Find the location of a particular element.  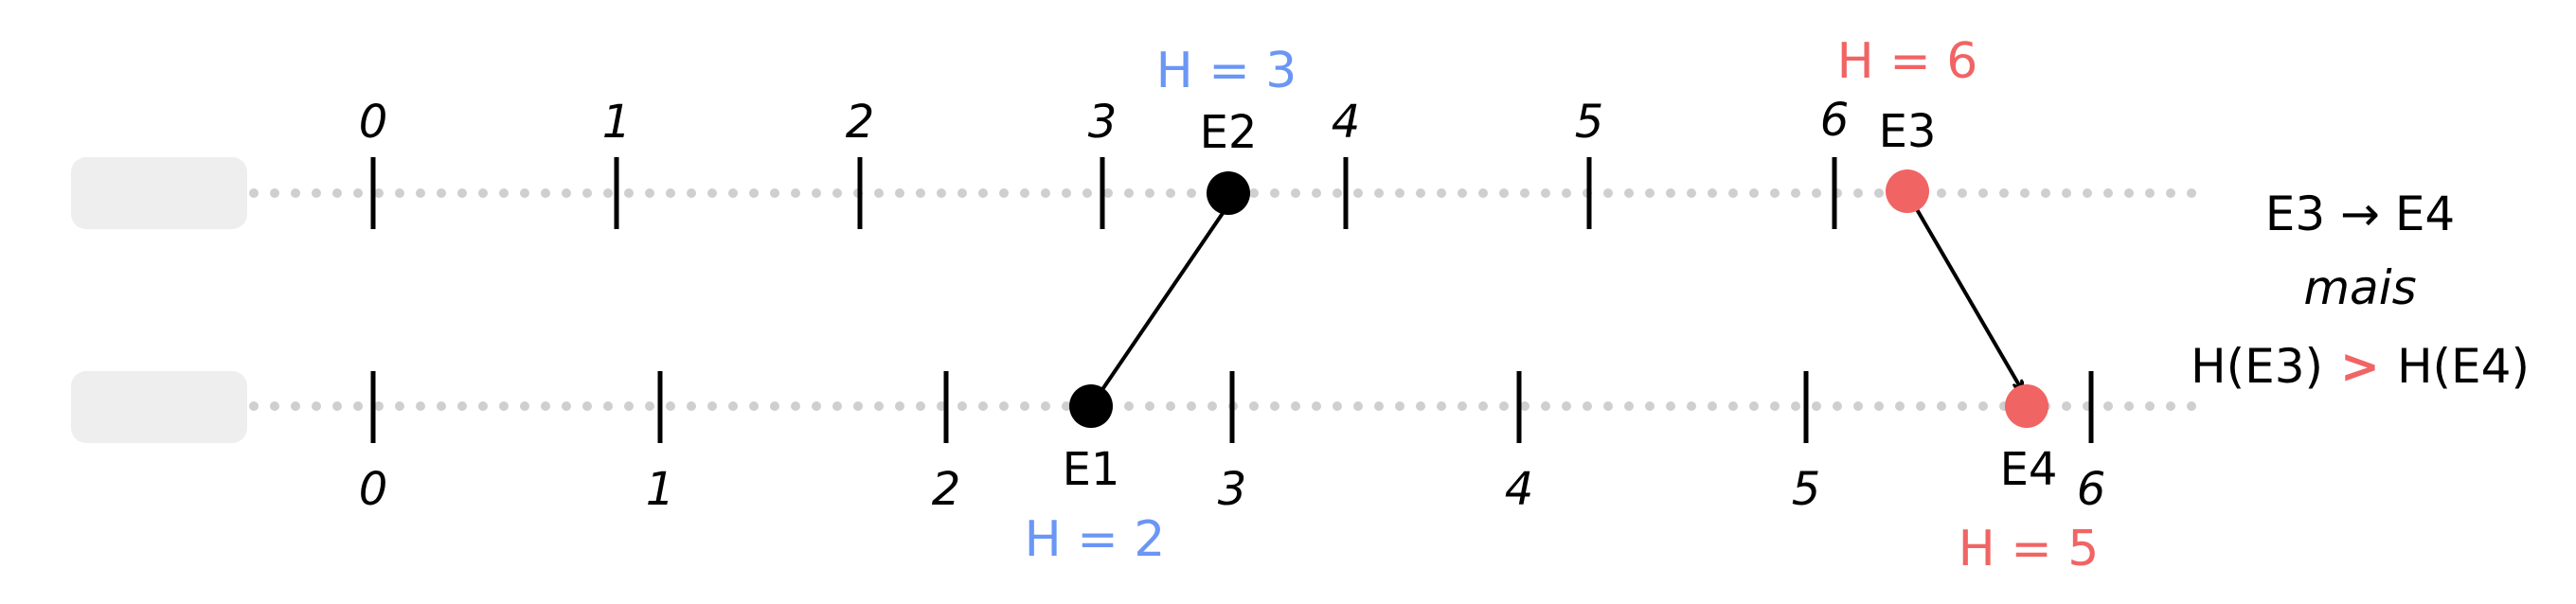

top-tick-label-2: 2 is located at coordinates (860, 122).